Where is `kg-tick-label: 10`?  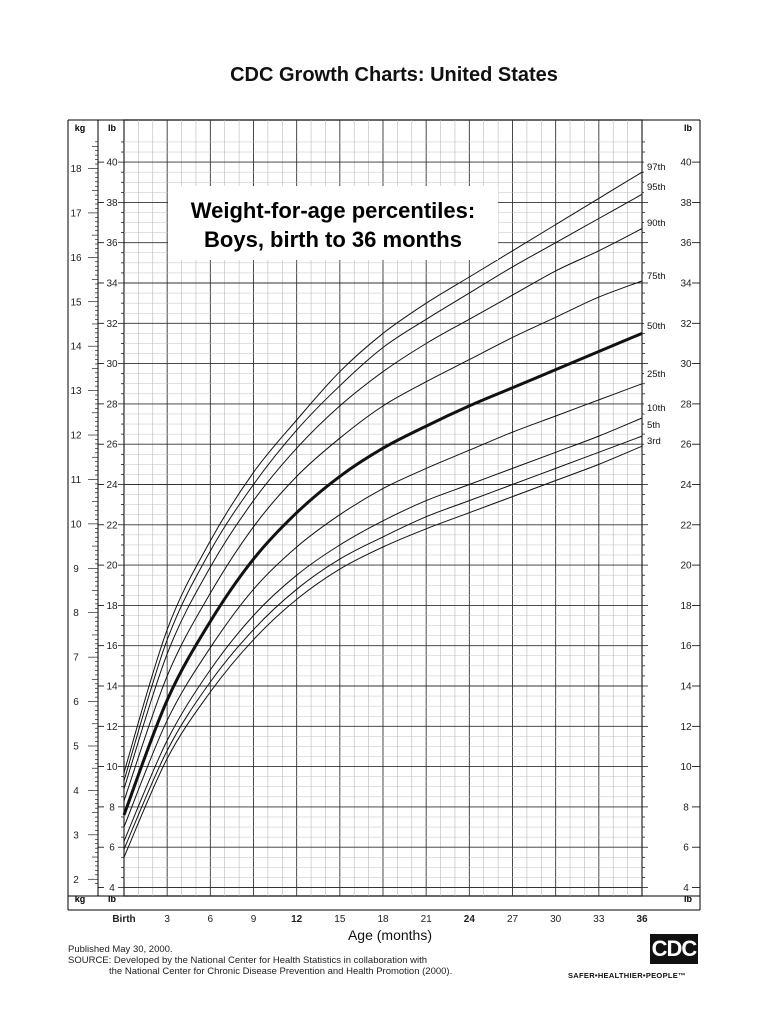
kg-tick-label: 10 is located at coordinates (76, 524).